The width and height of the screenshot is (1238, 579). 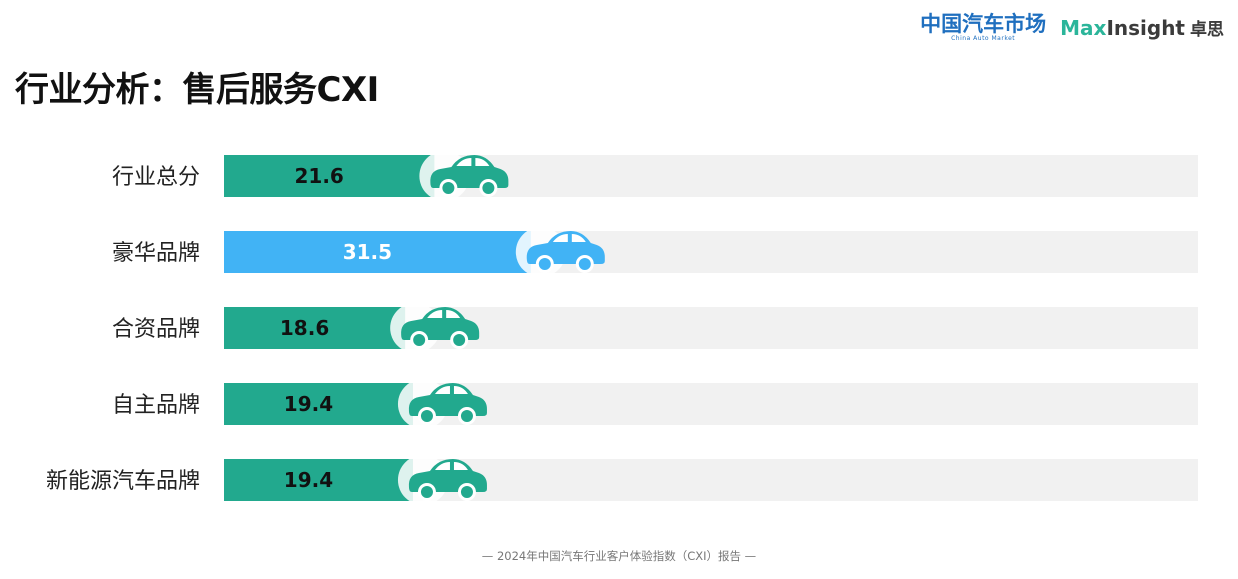 What do you see at coordinates (655, 328) in the screenshot?
I see `chart-row: 合资品牌 18.6` at bounding box center [655, 328].